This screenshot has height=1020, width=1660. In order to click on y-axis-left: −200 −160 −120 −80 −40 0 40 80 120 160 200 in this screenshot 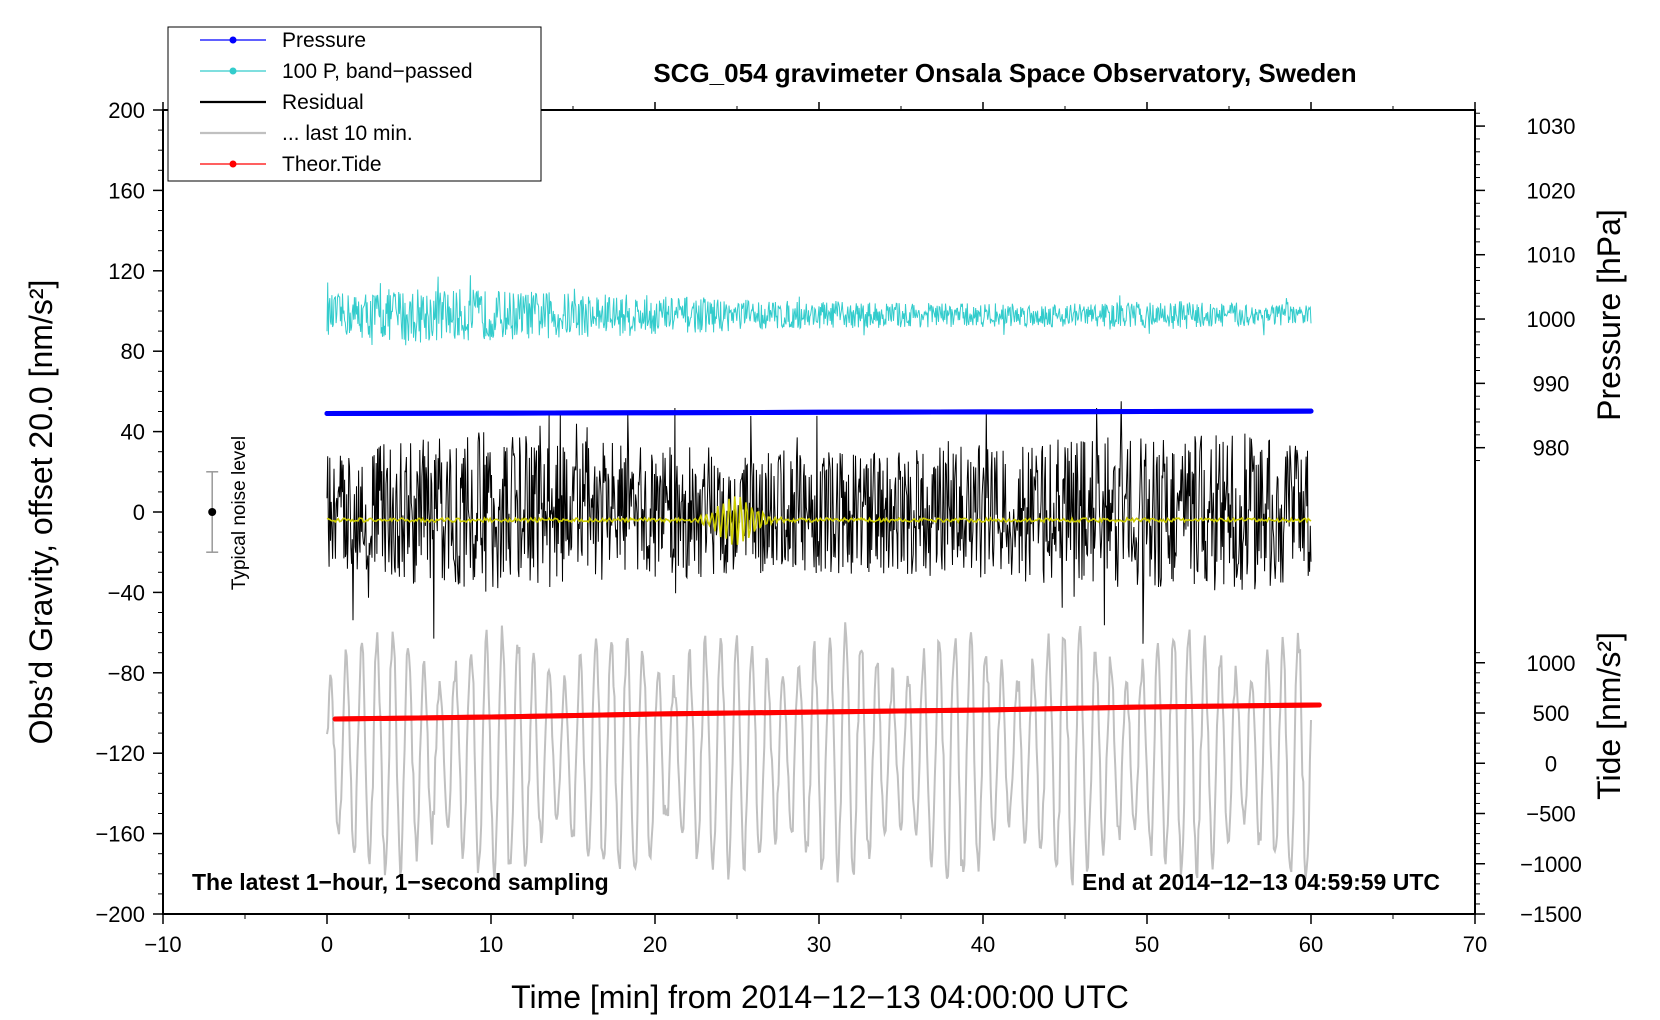, I will do `click(129, 512)`.